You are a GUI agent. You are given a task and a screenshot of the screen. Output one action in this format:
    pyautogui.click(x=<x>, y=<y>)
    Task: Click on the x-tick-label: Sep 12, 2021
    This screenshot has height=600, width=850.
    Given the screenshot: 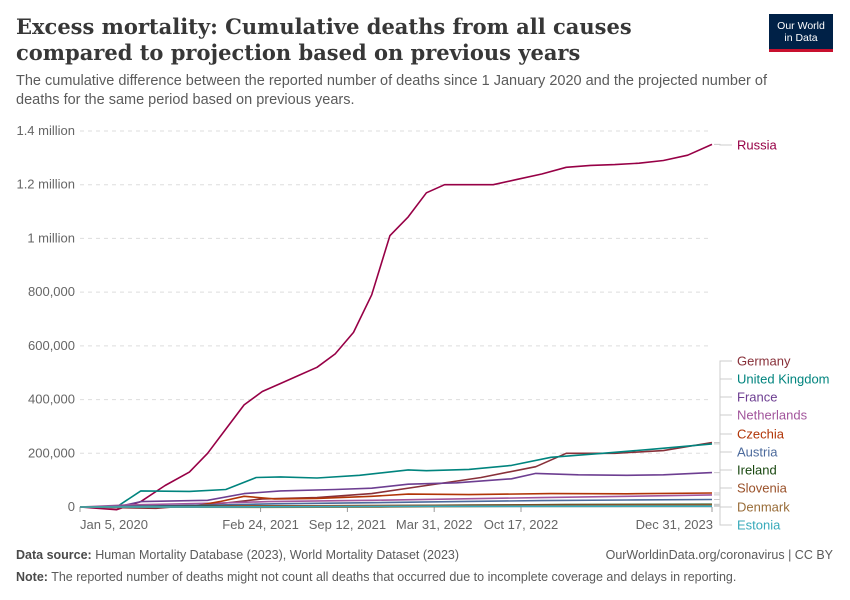 What is the action you would take?
    pyautogui.click(x=347, y=524)
    